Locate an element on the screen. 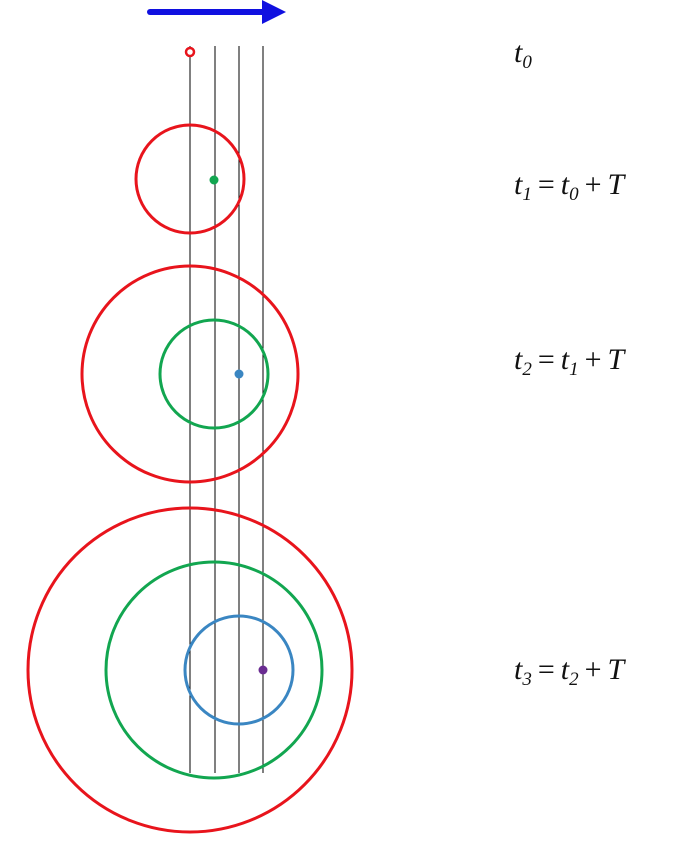  label-base: t is located at coordinates (518, 52).